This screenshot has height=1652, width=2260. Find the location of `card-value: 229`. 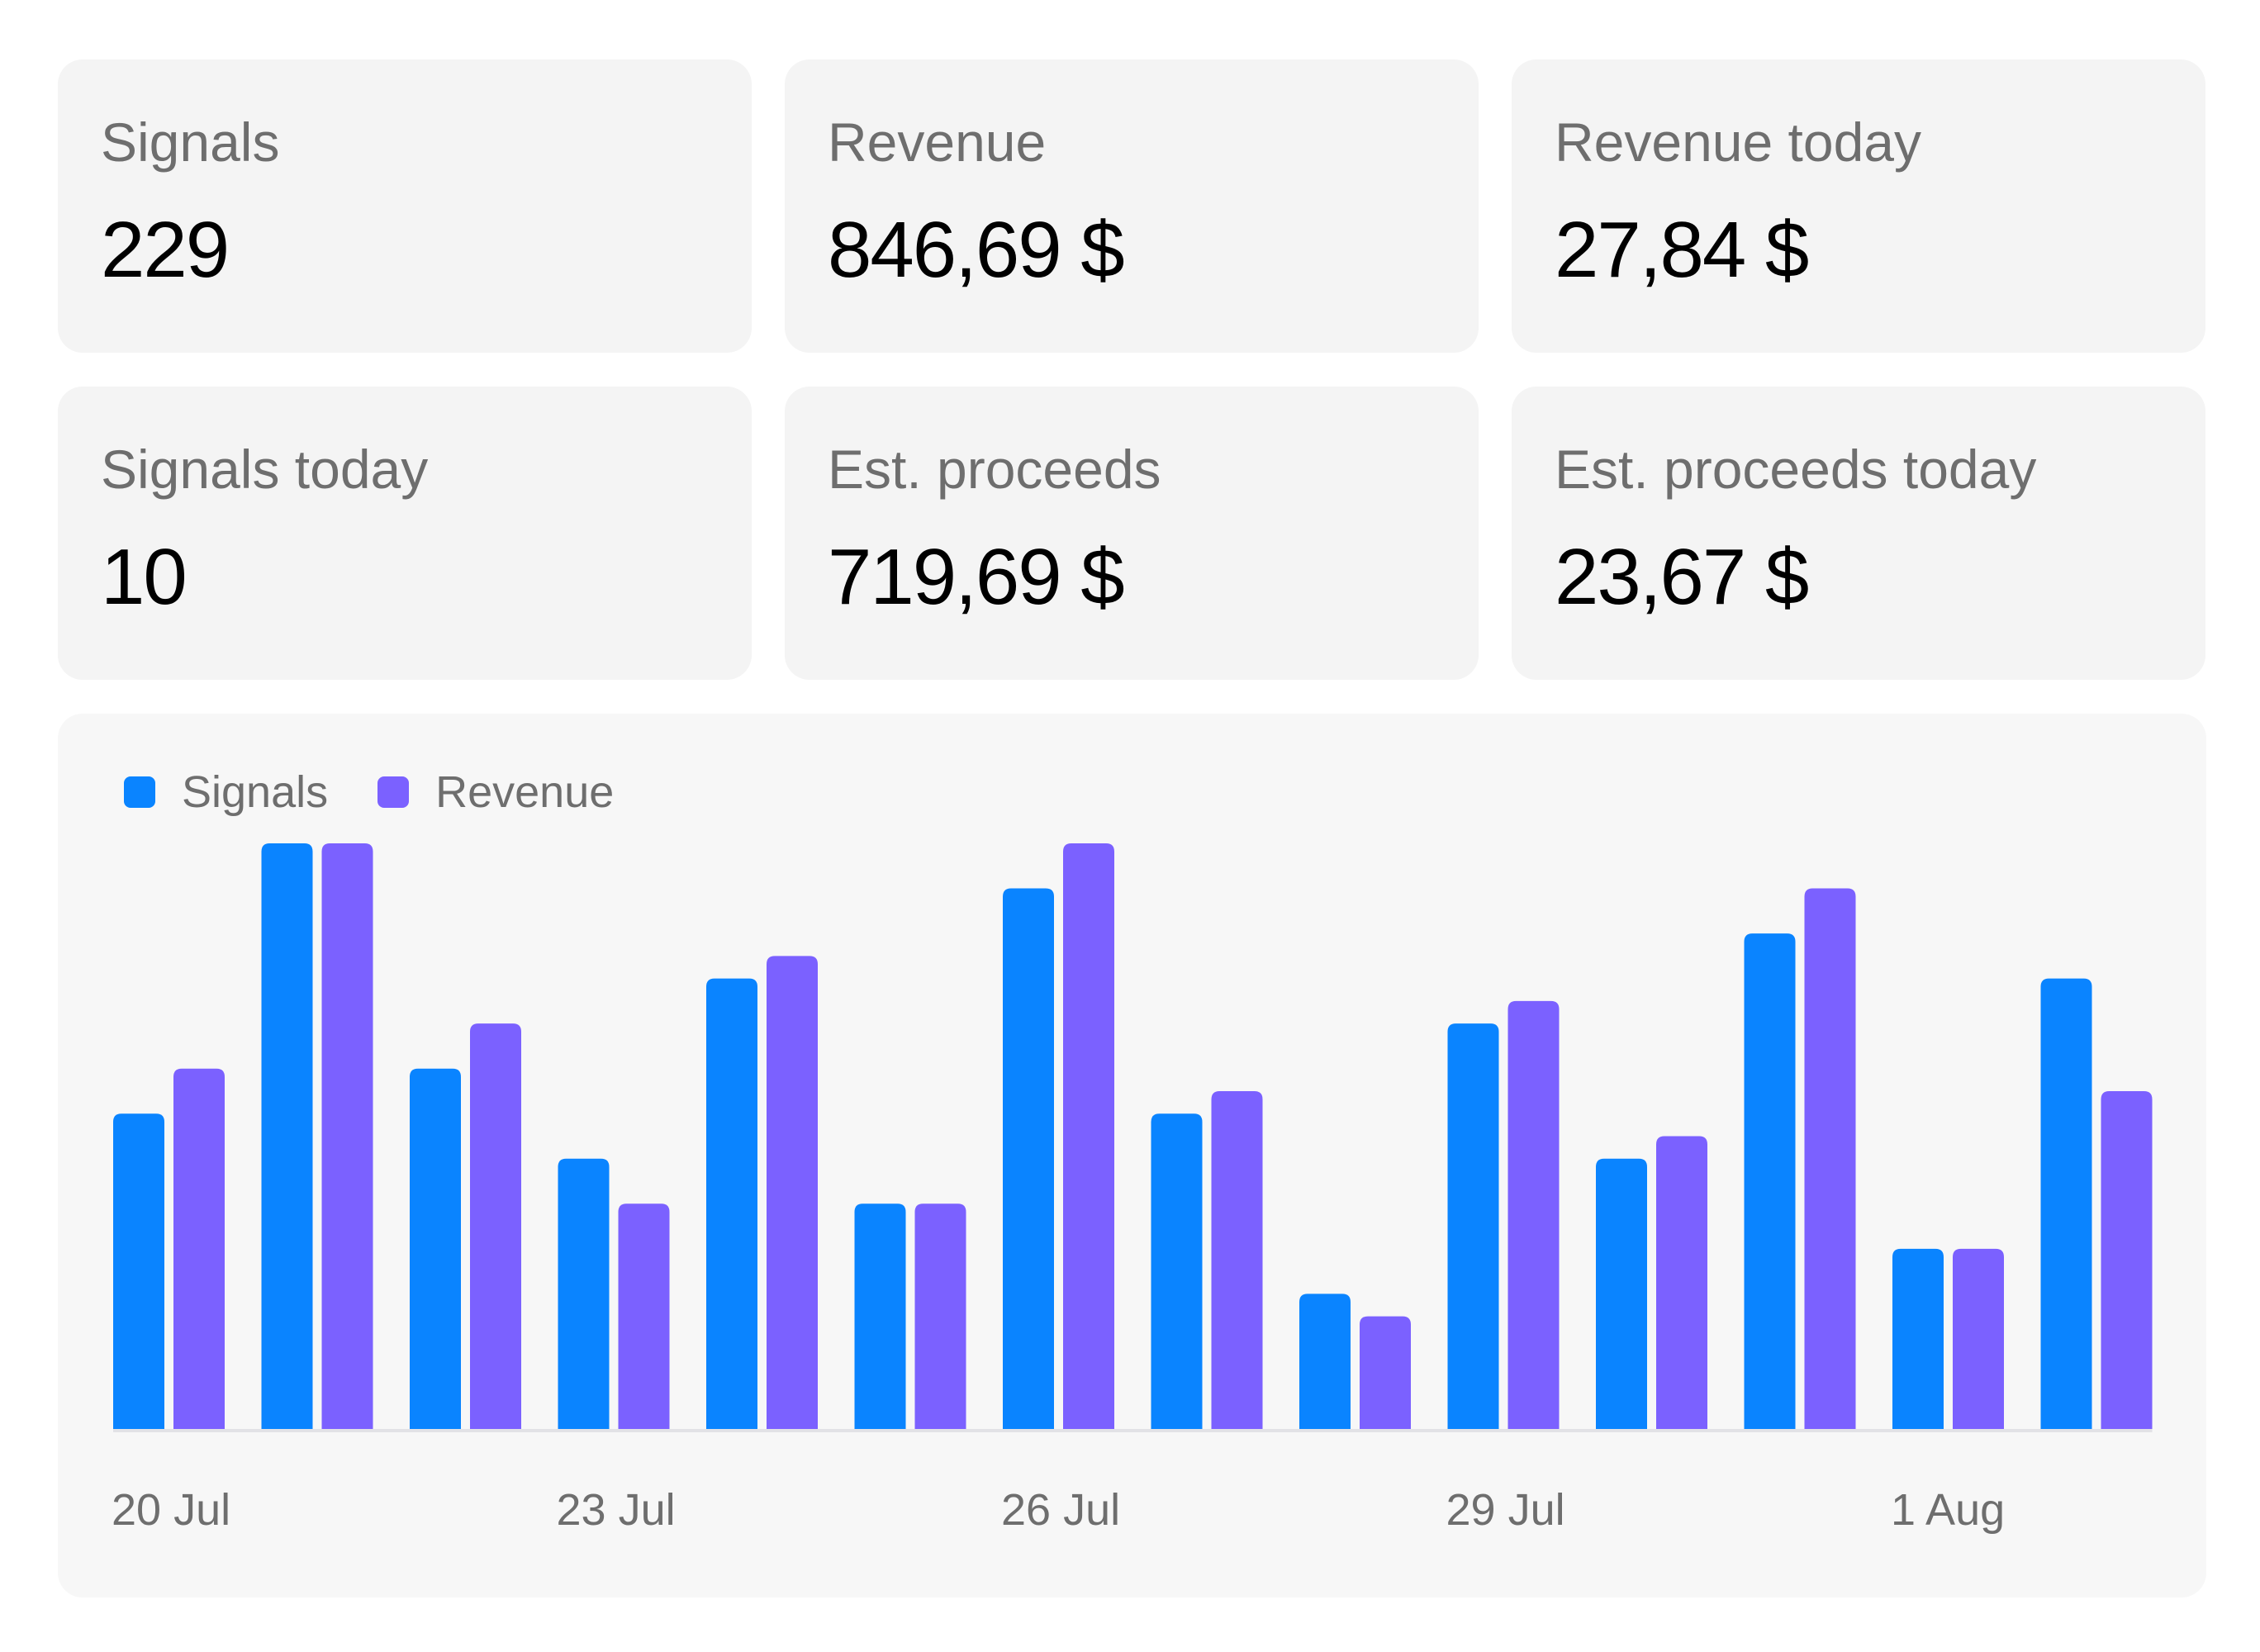

card-value: 229 is located at coordinates (165, 250).